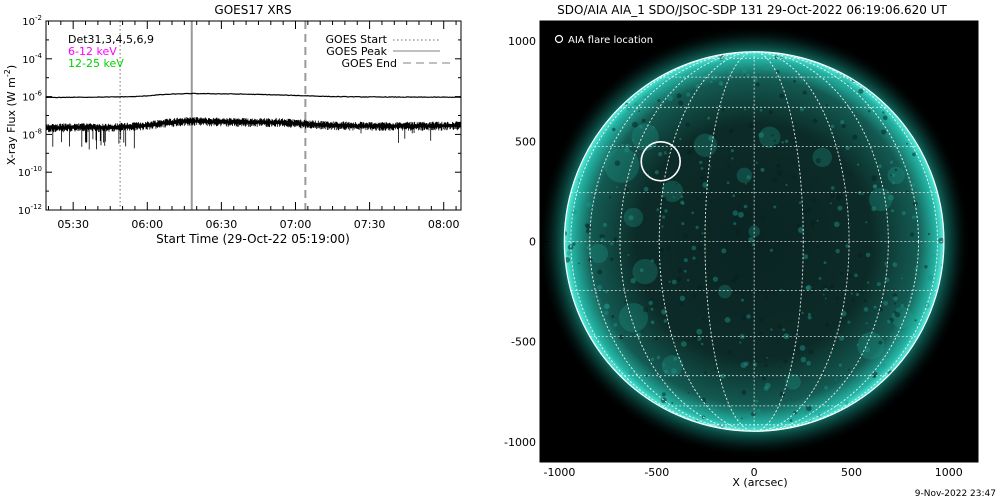 The height and width of the screenshot is (500, 1000). I want to click on xrs-y-tick-exponent: -6, so click(39, 94).